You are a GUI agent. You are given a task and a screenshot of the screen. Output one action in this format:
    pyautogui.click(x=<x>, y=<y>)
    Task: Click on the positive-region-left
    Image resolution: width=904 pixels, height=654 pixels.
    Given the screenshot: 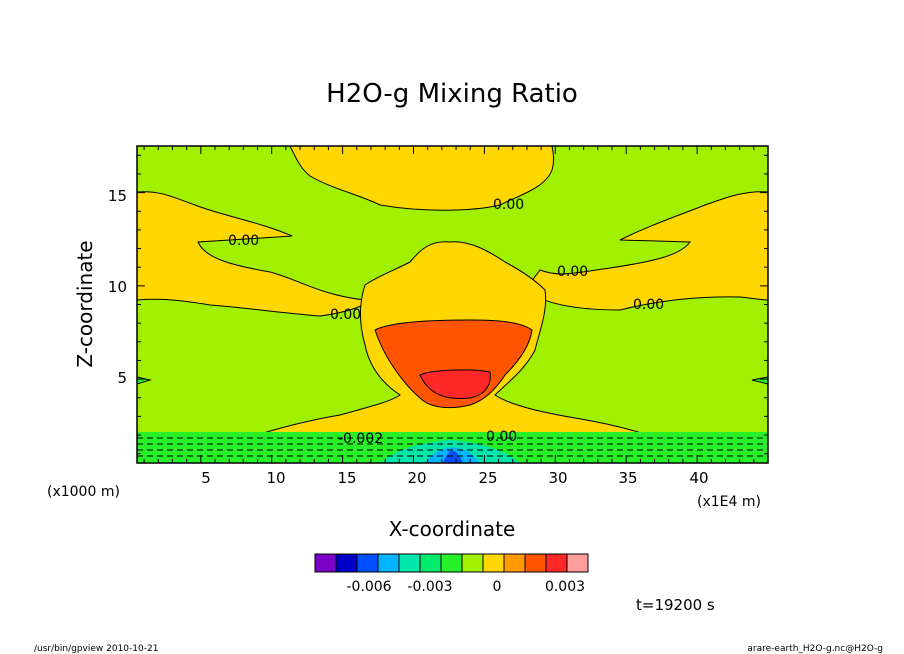 What is the action you would take?
    pyautogui.click(x=261, y=254)
    